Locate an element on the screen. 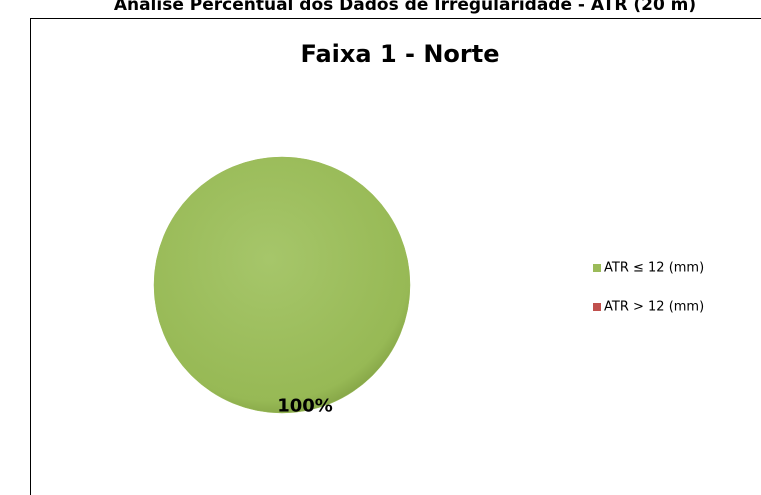 This screenshot has width=761, height=495. legend-label: ATR > 12 (mm) is located at coordinates (654, 307).